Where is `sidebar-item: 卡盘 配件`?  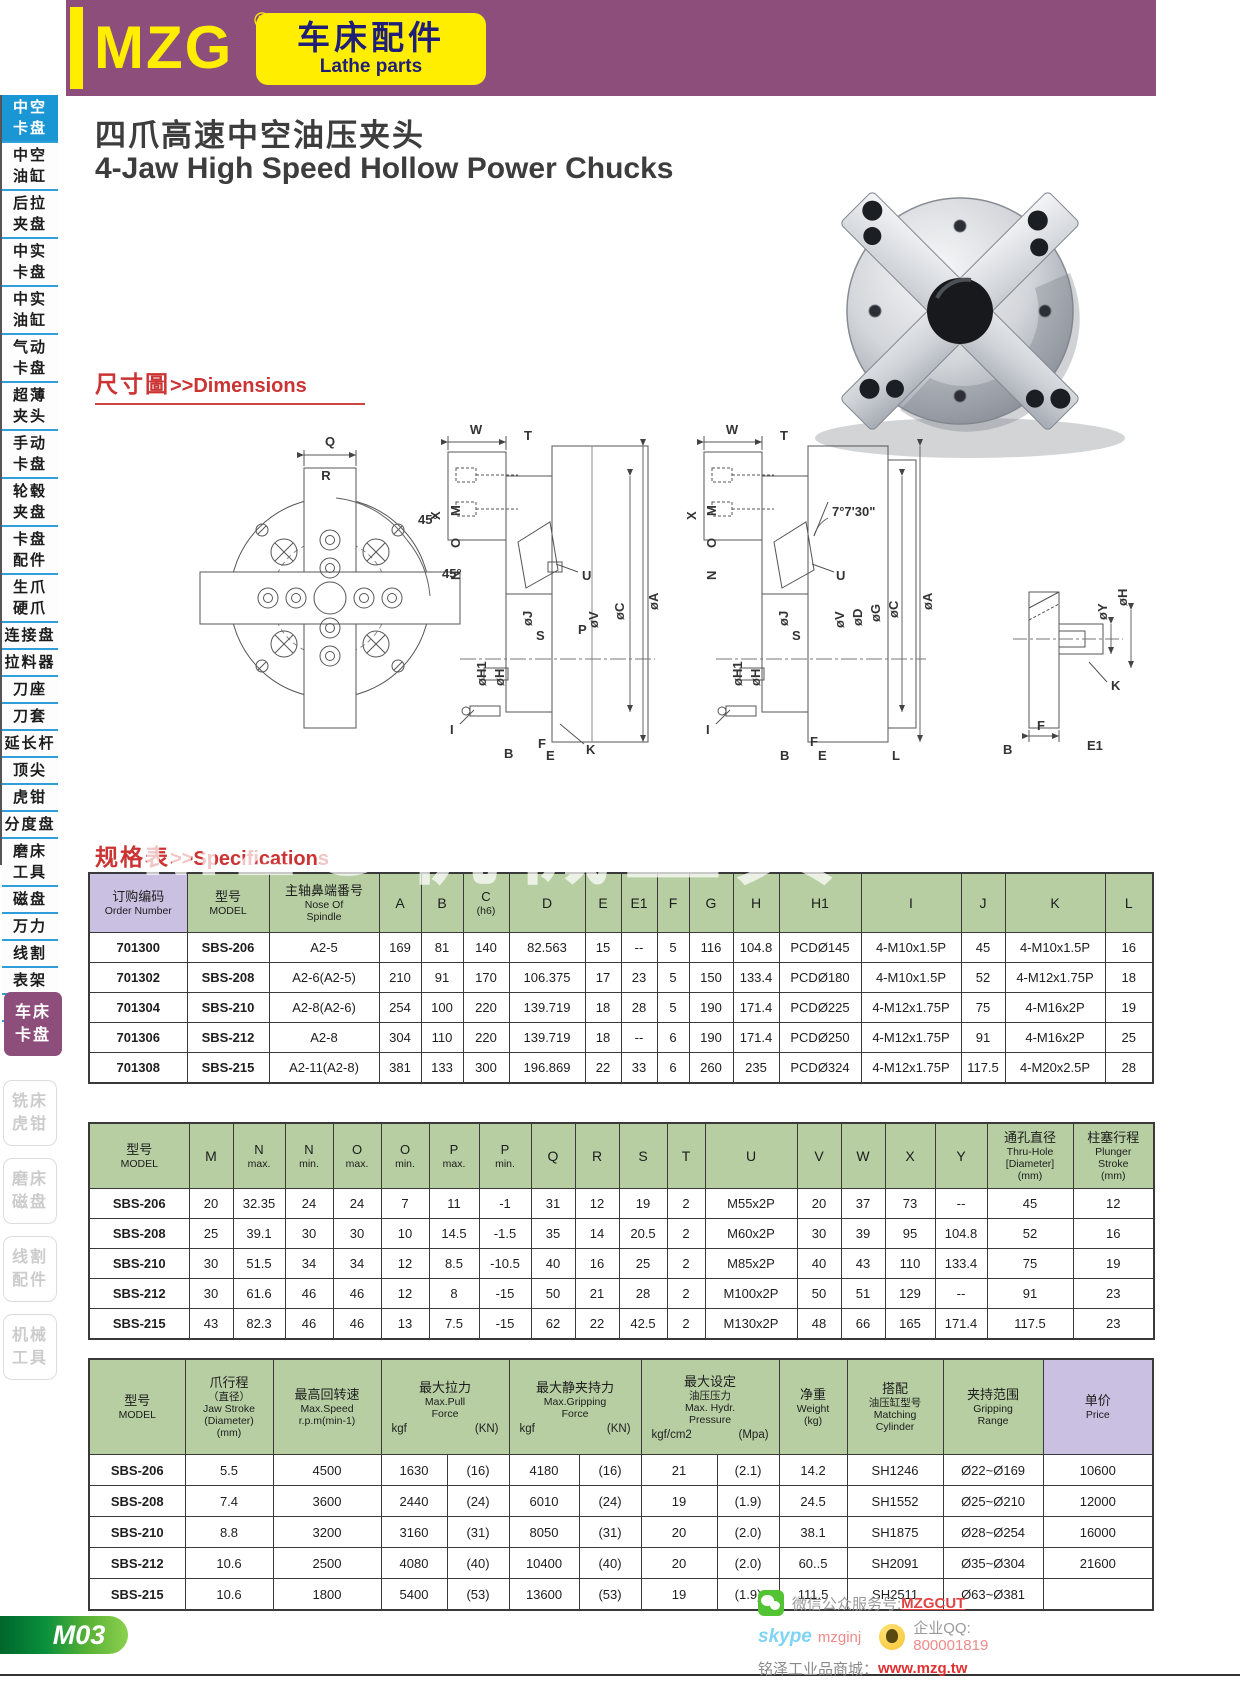 sidebar-item: 卡盘 配件 is located at coordinates (30, 551).